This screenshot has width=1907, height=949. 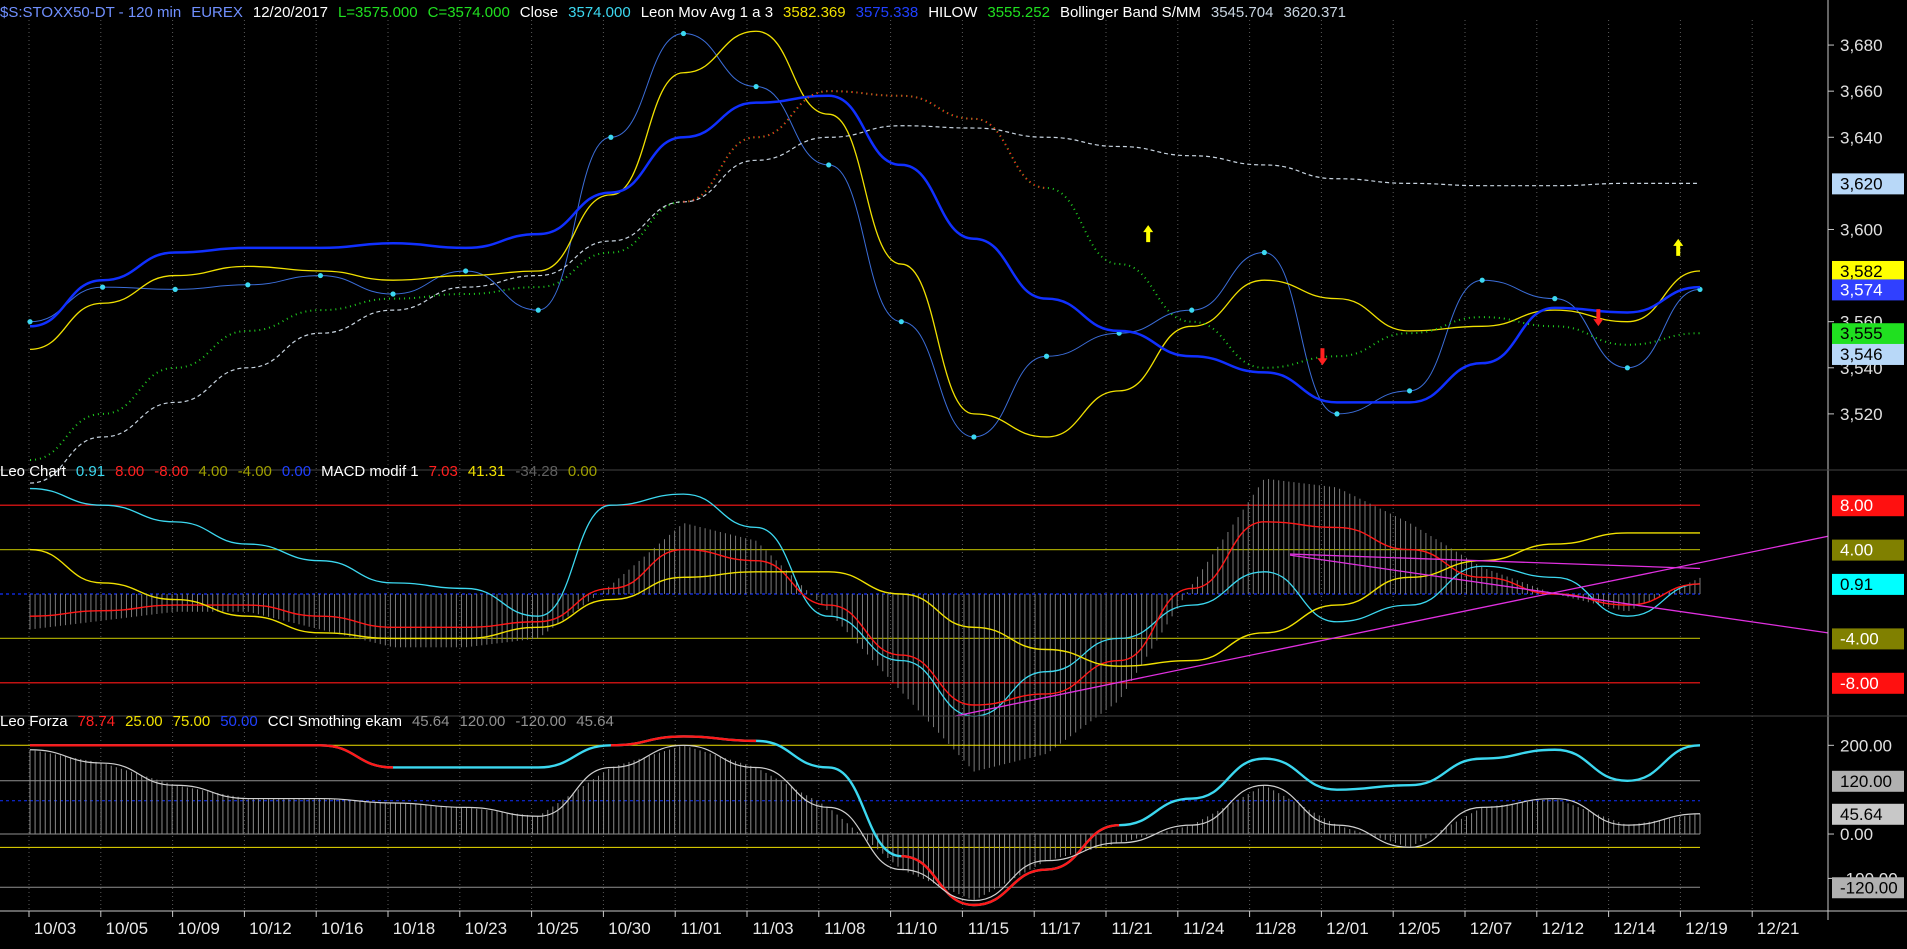 I want to click on x-tick-label: 12/19, so click(x=1706, y=928).